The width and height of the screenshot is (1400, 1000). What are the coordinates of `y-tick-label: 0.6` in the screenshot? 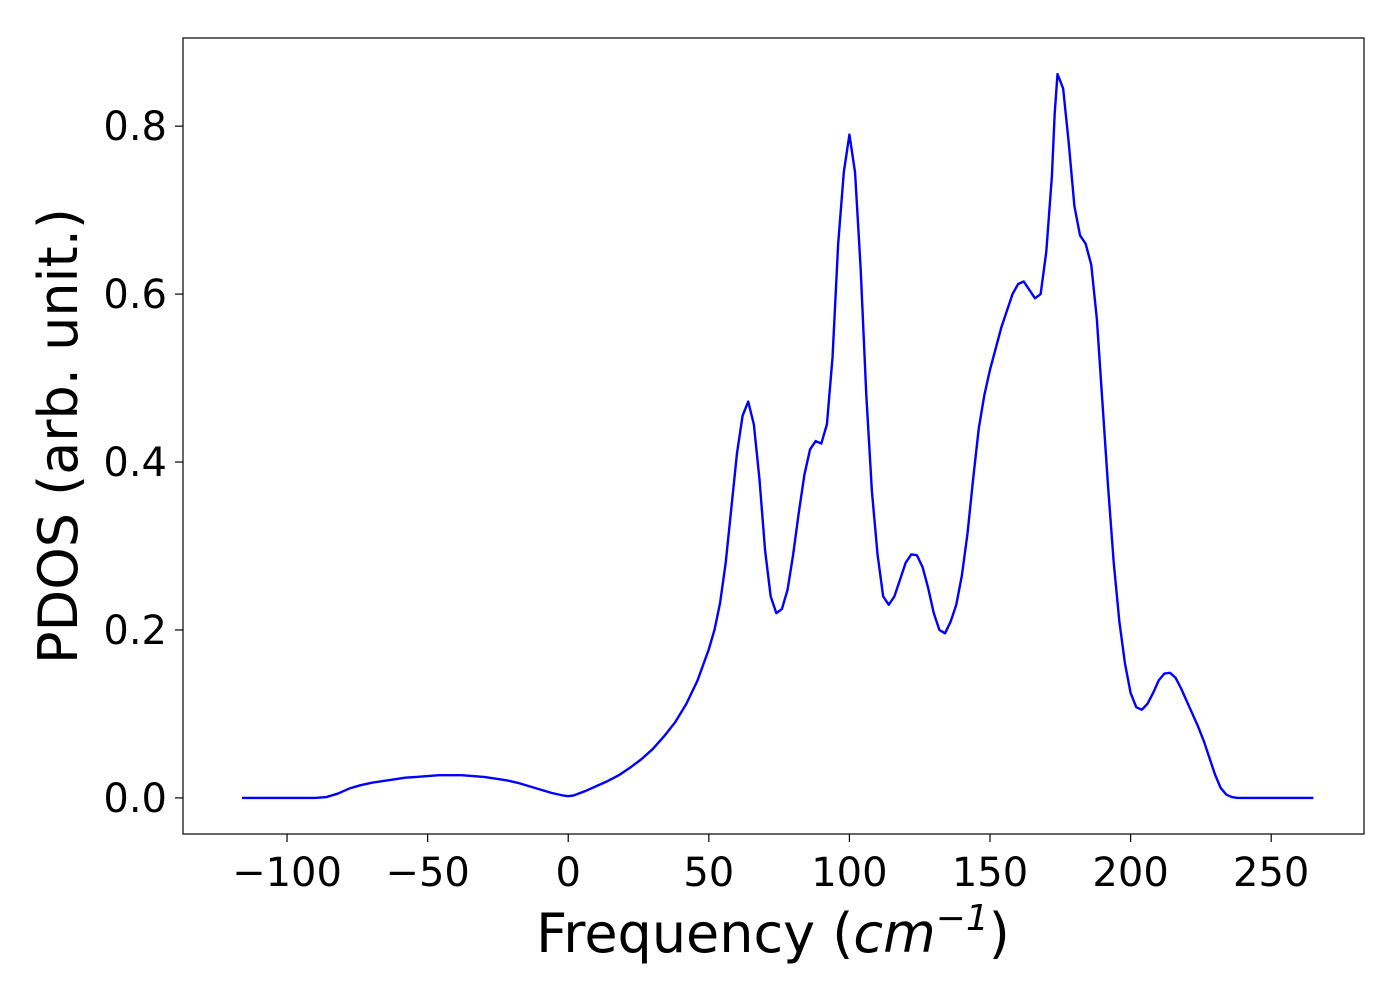 It's located at (135, 295).